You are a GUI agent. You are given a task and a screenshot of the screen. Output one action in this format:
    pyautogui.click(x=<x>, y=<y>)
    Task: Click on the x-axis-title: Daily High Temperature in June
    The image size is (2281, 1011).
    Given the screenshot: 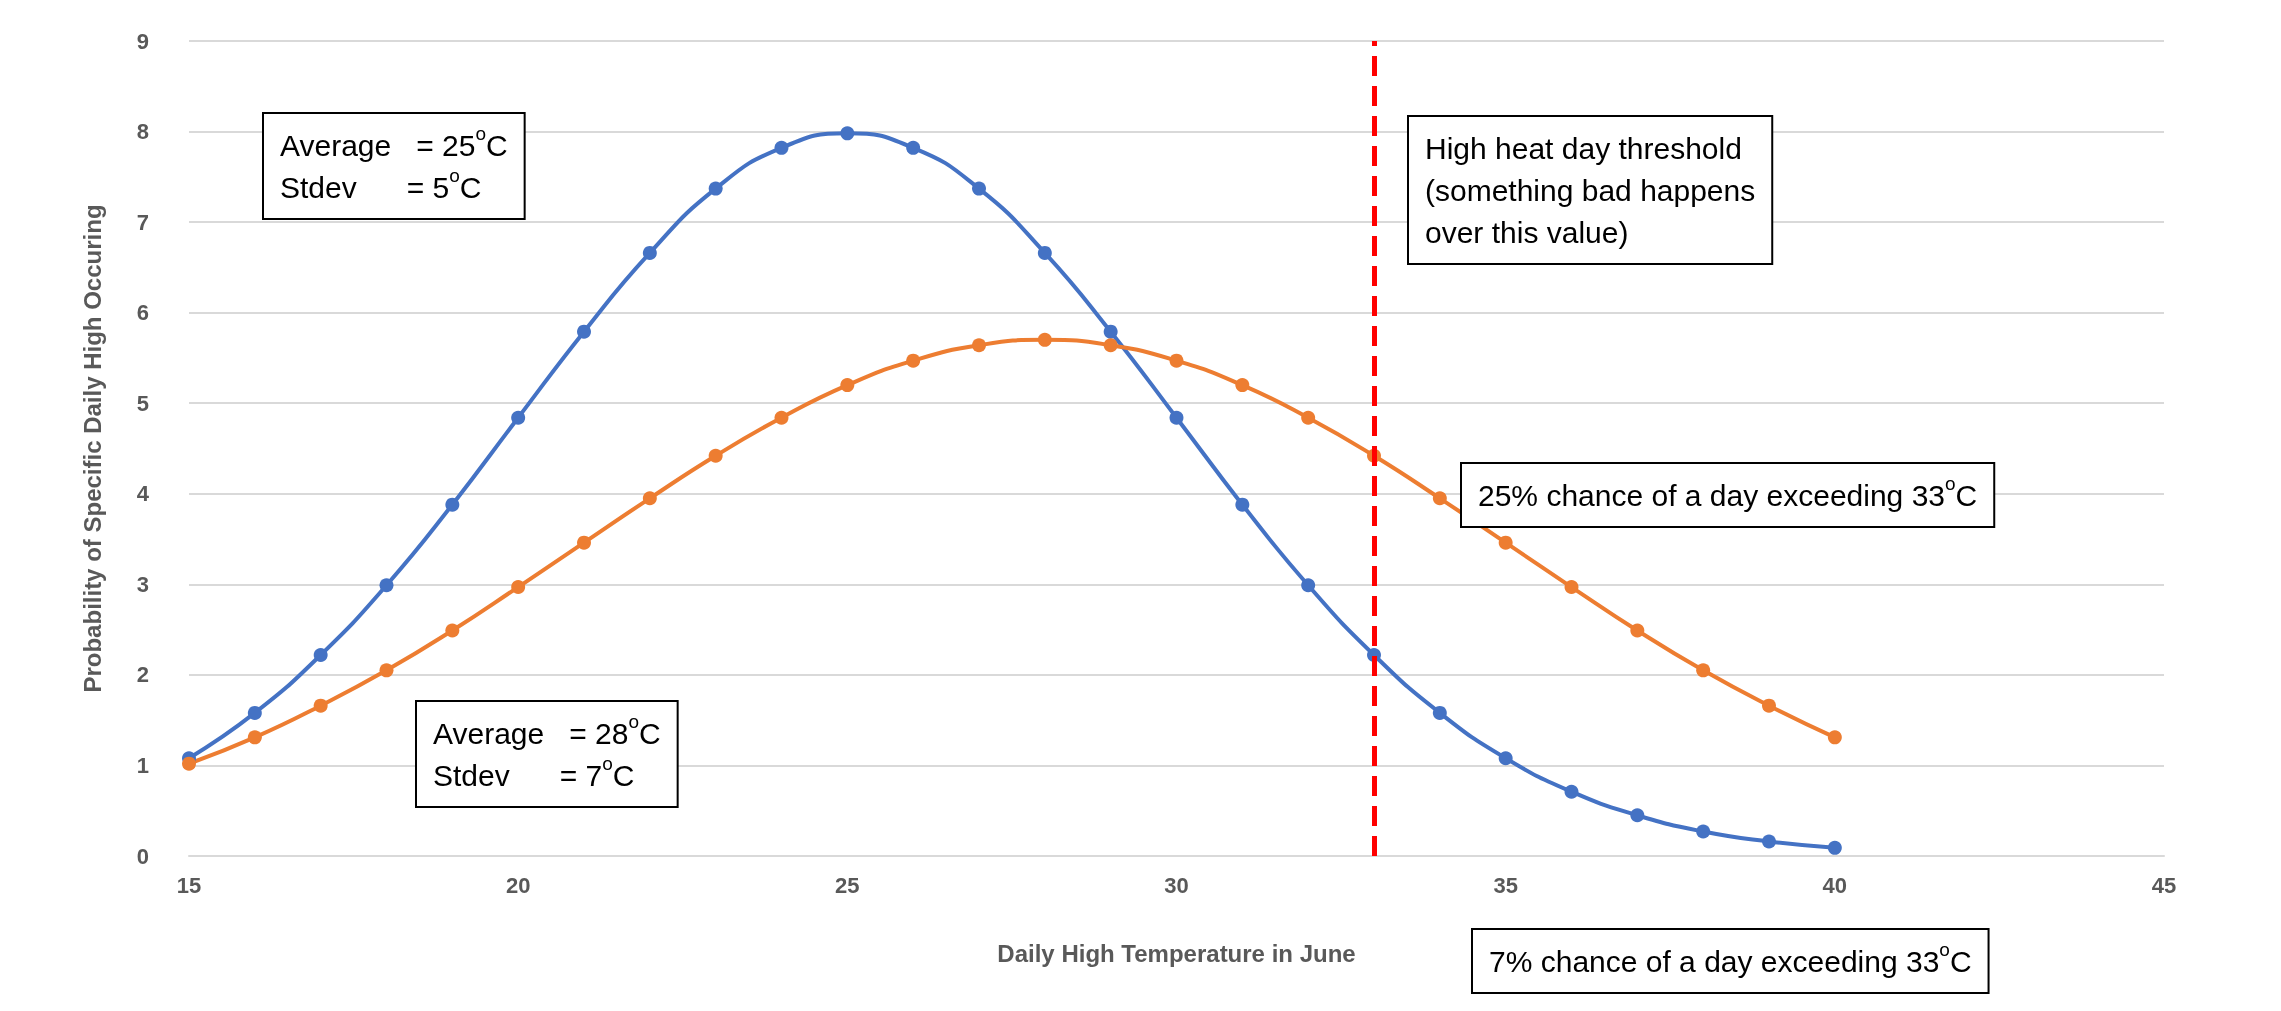 What is the action you would take?
    pyautogui.click(x=1176, y=953)
    